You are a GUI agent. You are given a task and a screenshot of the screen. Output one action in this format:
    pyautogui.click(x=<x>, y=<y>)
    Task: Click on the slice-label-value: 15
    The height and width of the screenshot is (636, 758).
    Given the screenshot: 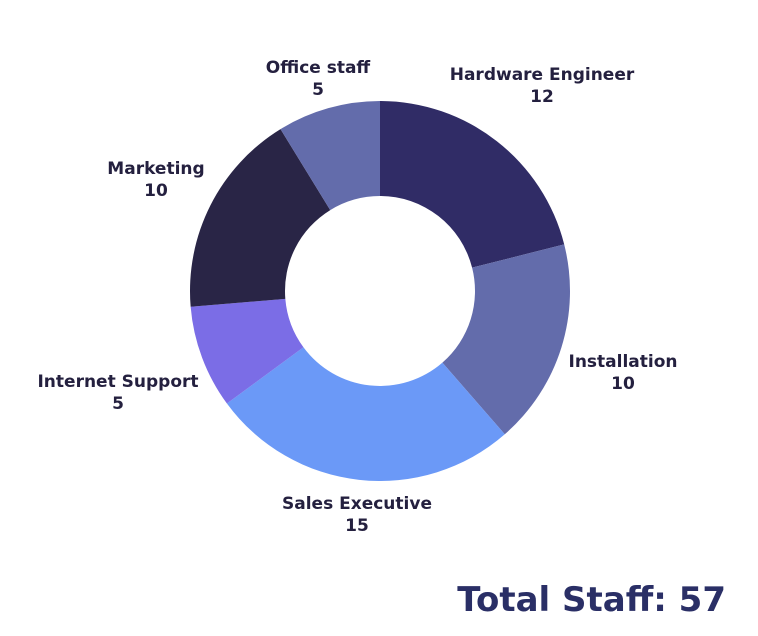 What is the action you would take?
    pyautogui.click(x=357, y=526)
    